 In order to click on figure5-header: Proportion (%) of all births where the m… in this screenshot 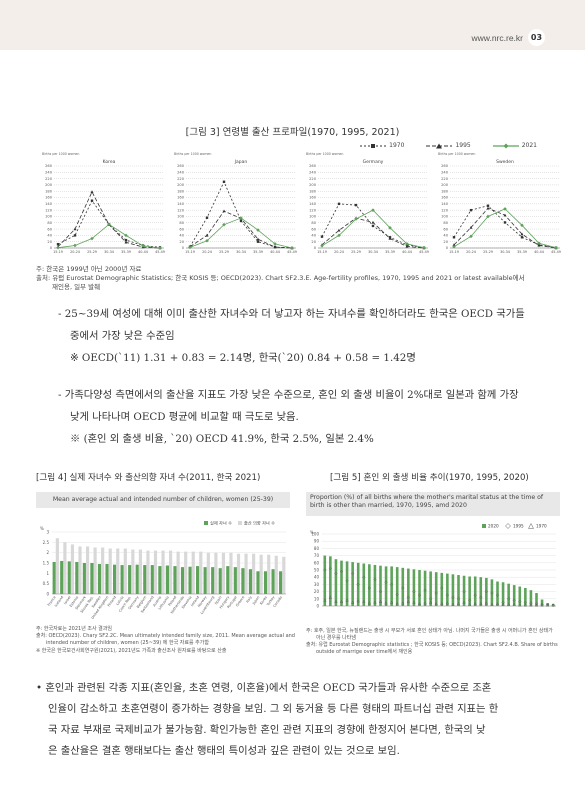, I will do `click(433, 504)`.